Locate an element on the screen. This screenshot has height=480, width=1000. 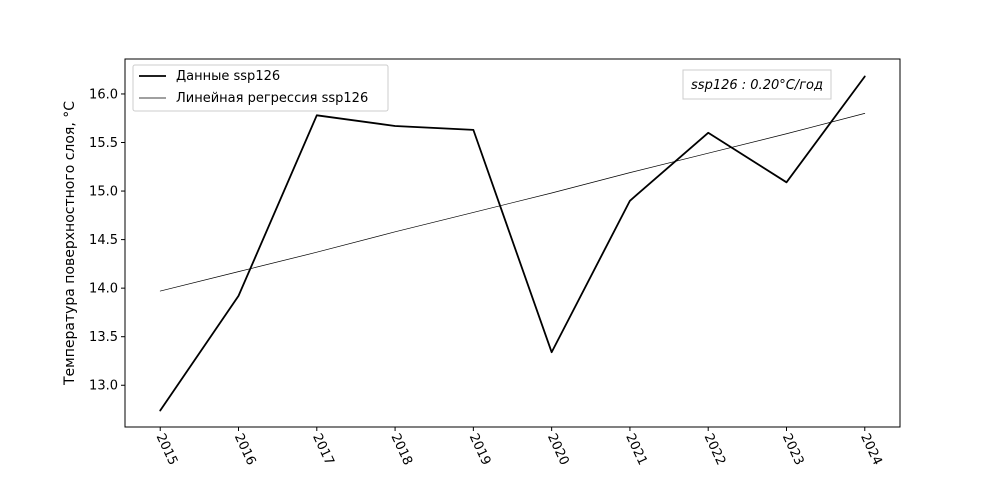
legend-label-regression: Линейная регрессия ssp126 is located at coordinates (272, 98).